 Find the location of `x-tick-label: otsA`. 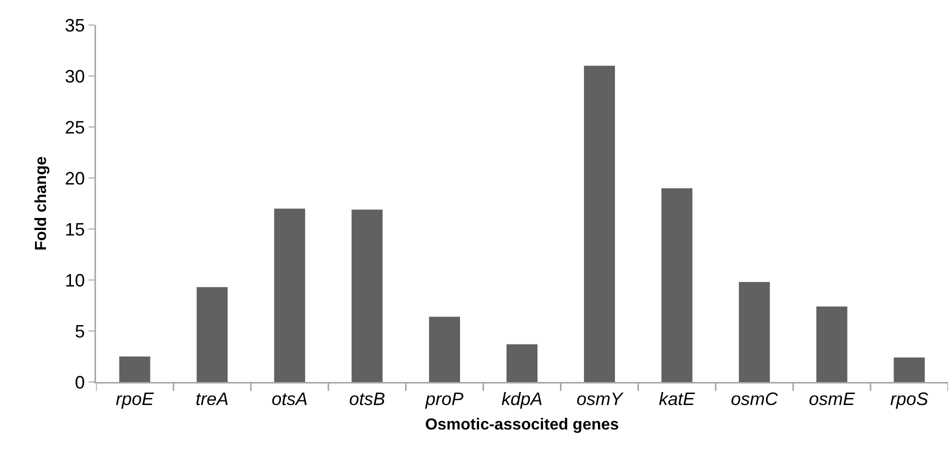

x-tick-label: otsA is located at coordinates (290, 399).